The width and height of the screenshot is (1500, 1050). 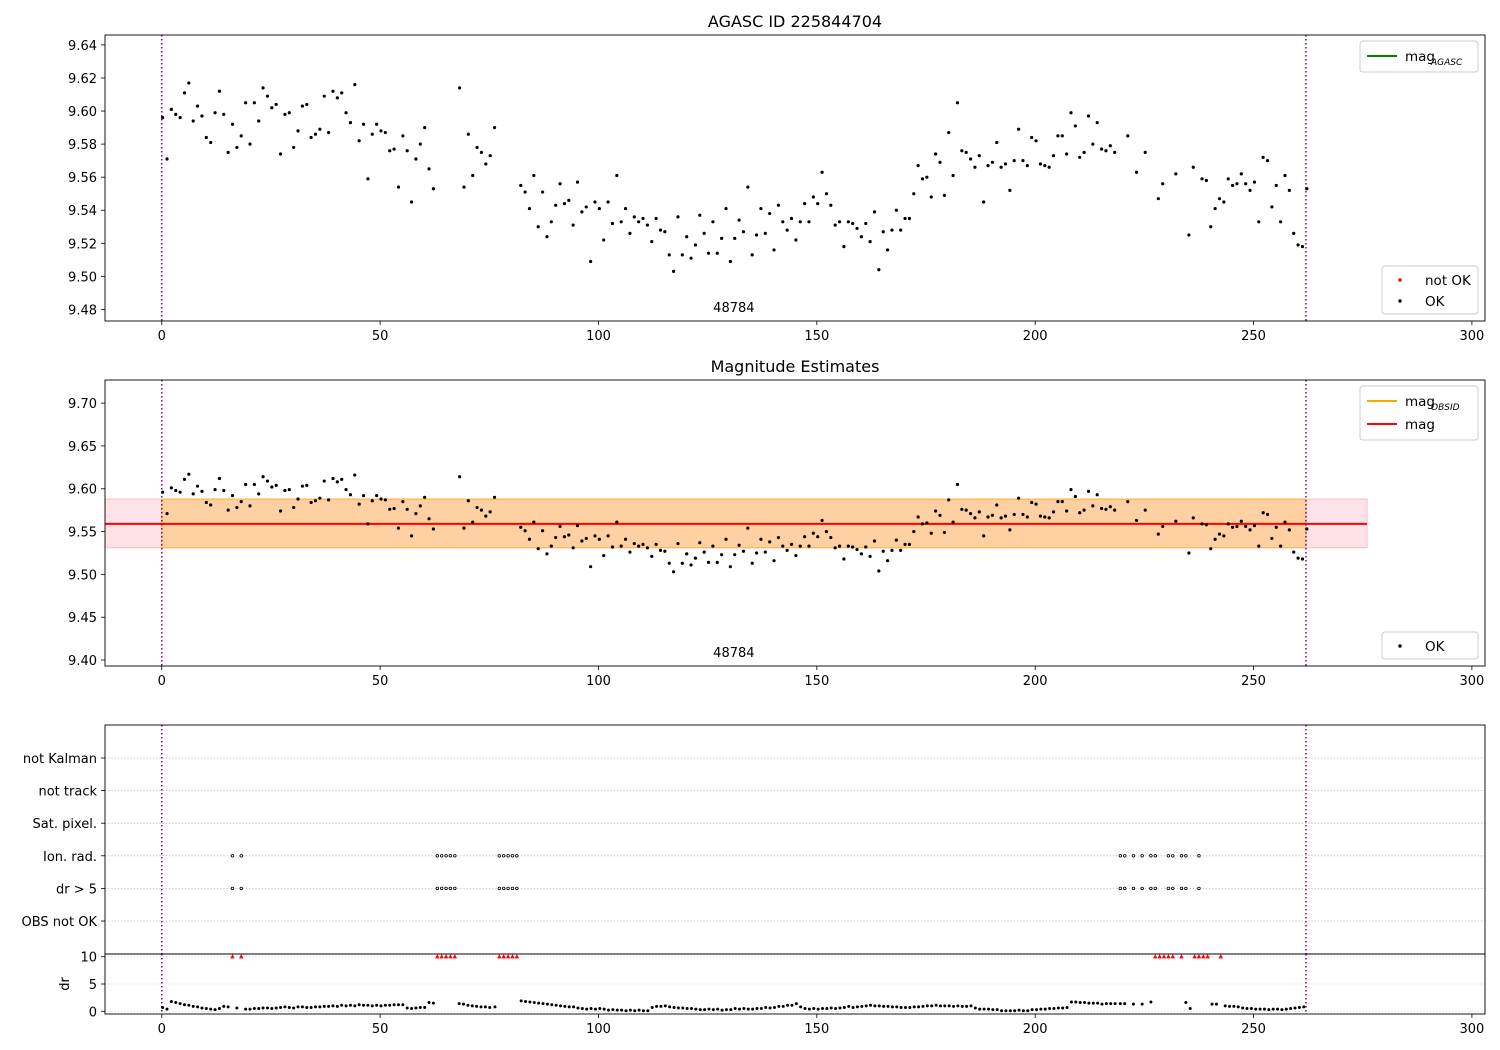 What do you see at coordinates (795, 21) in the screenshot?
I see `chart-title: AGASC ID 225844704` at bounding box center [795, 21].